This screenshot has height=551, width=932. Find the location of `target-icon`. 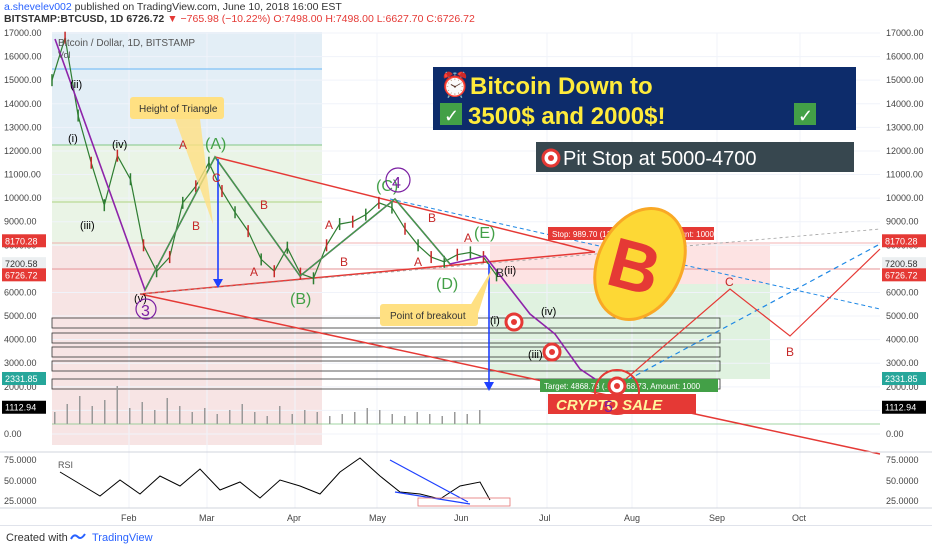

target-icon is located at coordinates (617, 386).